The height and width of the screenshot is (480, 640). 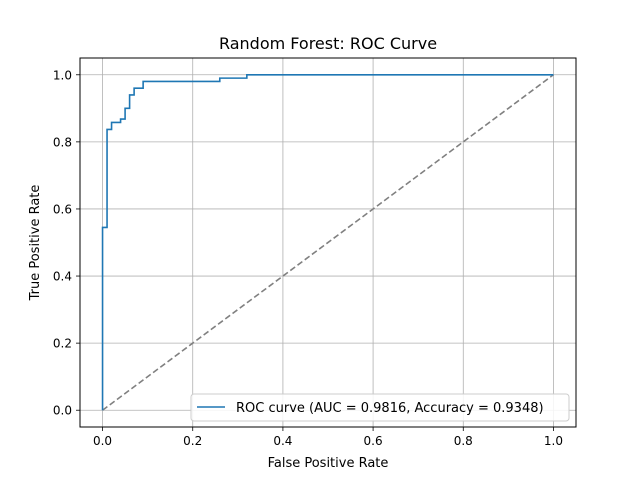 What do you see at coordinates (66, 243) in the screenshot?
I see `y-axis-ticks: 0.0 0.2 0.4 0.6 0.8 1.0` at bounding box center [66, 243].